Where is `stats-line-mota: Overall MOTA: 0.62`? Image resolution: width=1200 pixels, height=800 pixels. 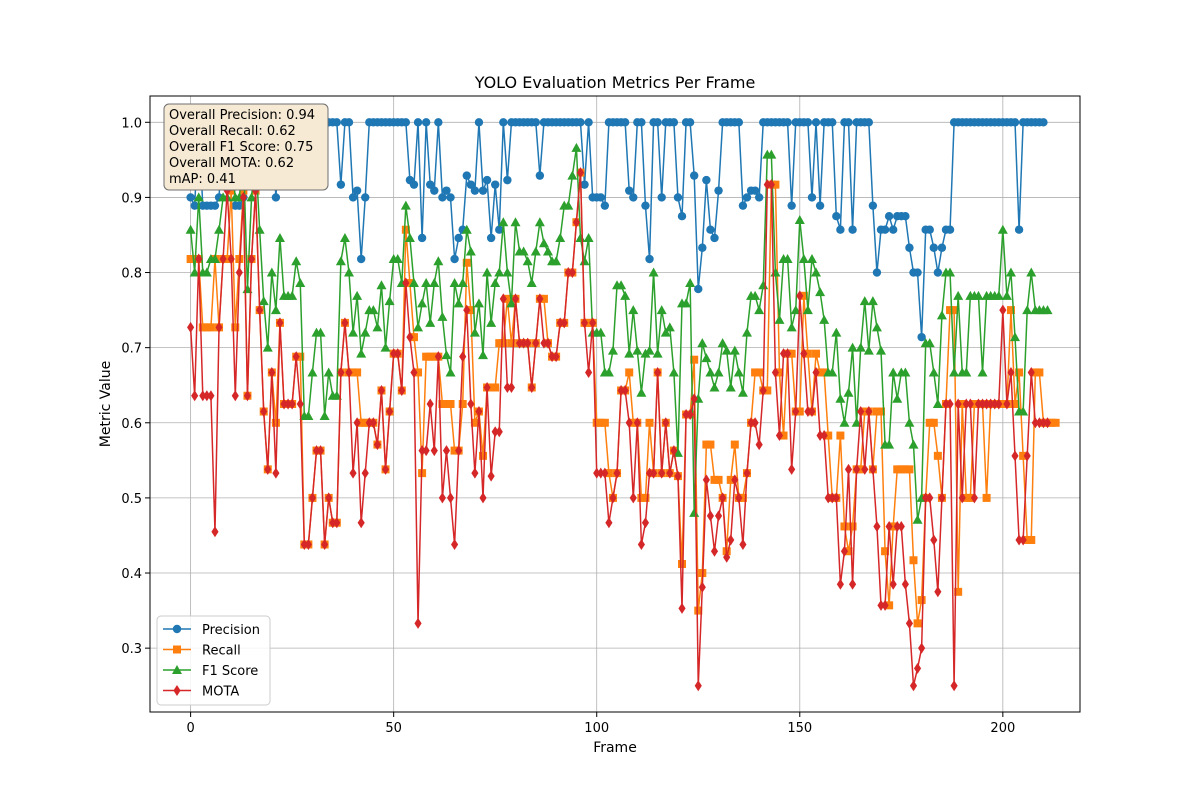
stats-line-mota: Overall MOTA: 0.62 is located at coordinates (231, 163).